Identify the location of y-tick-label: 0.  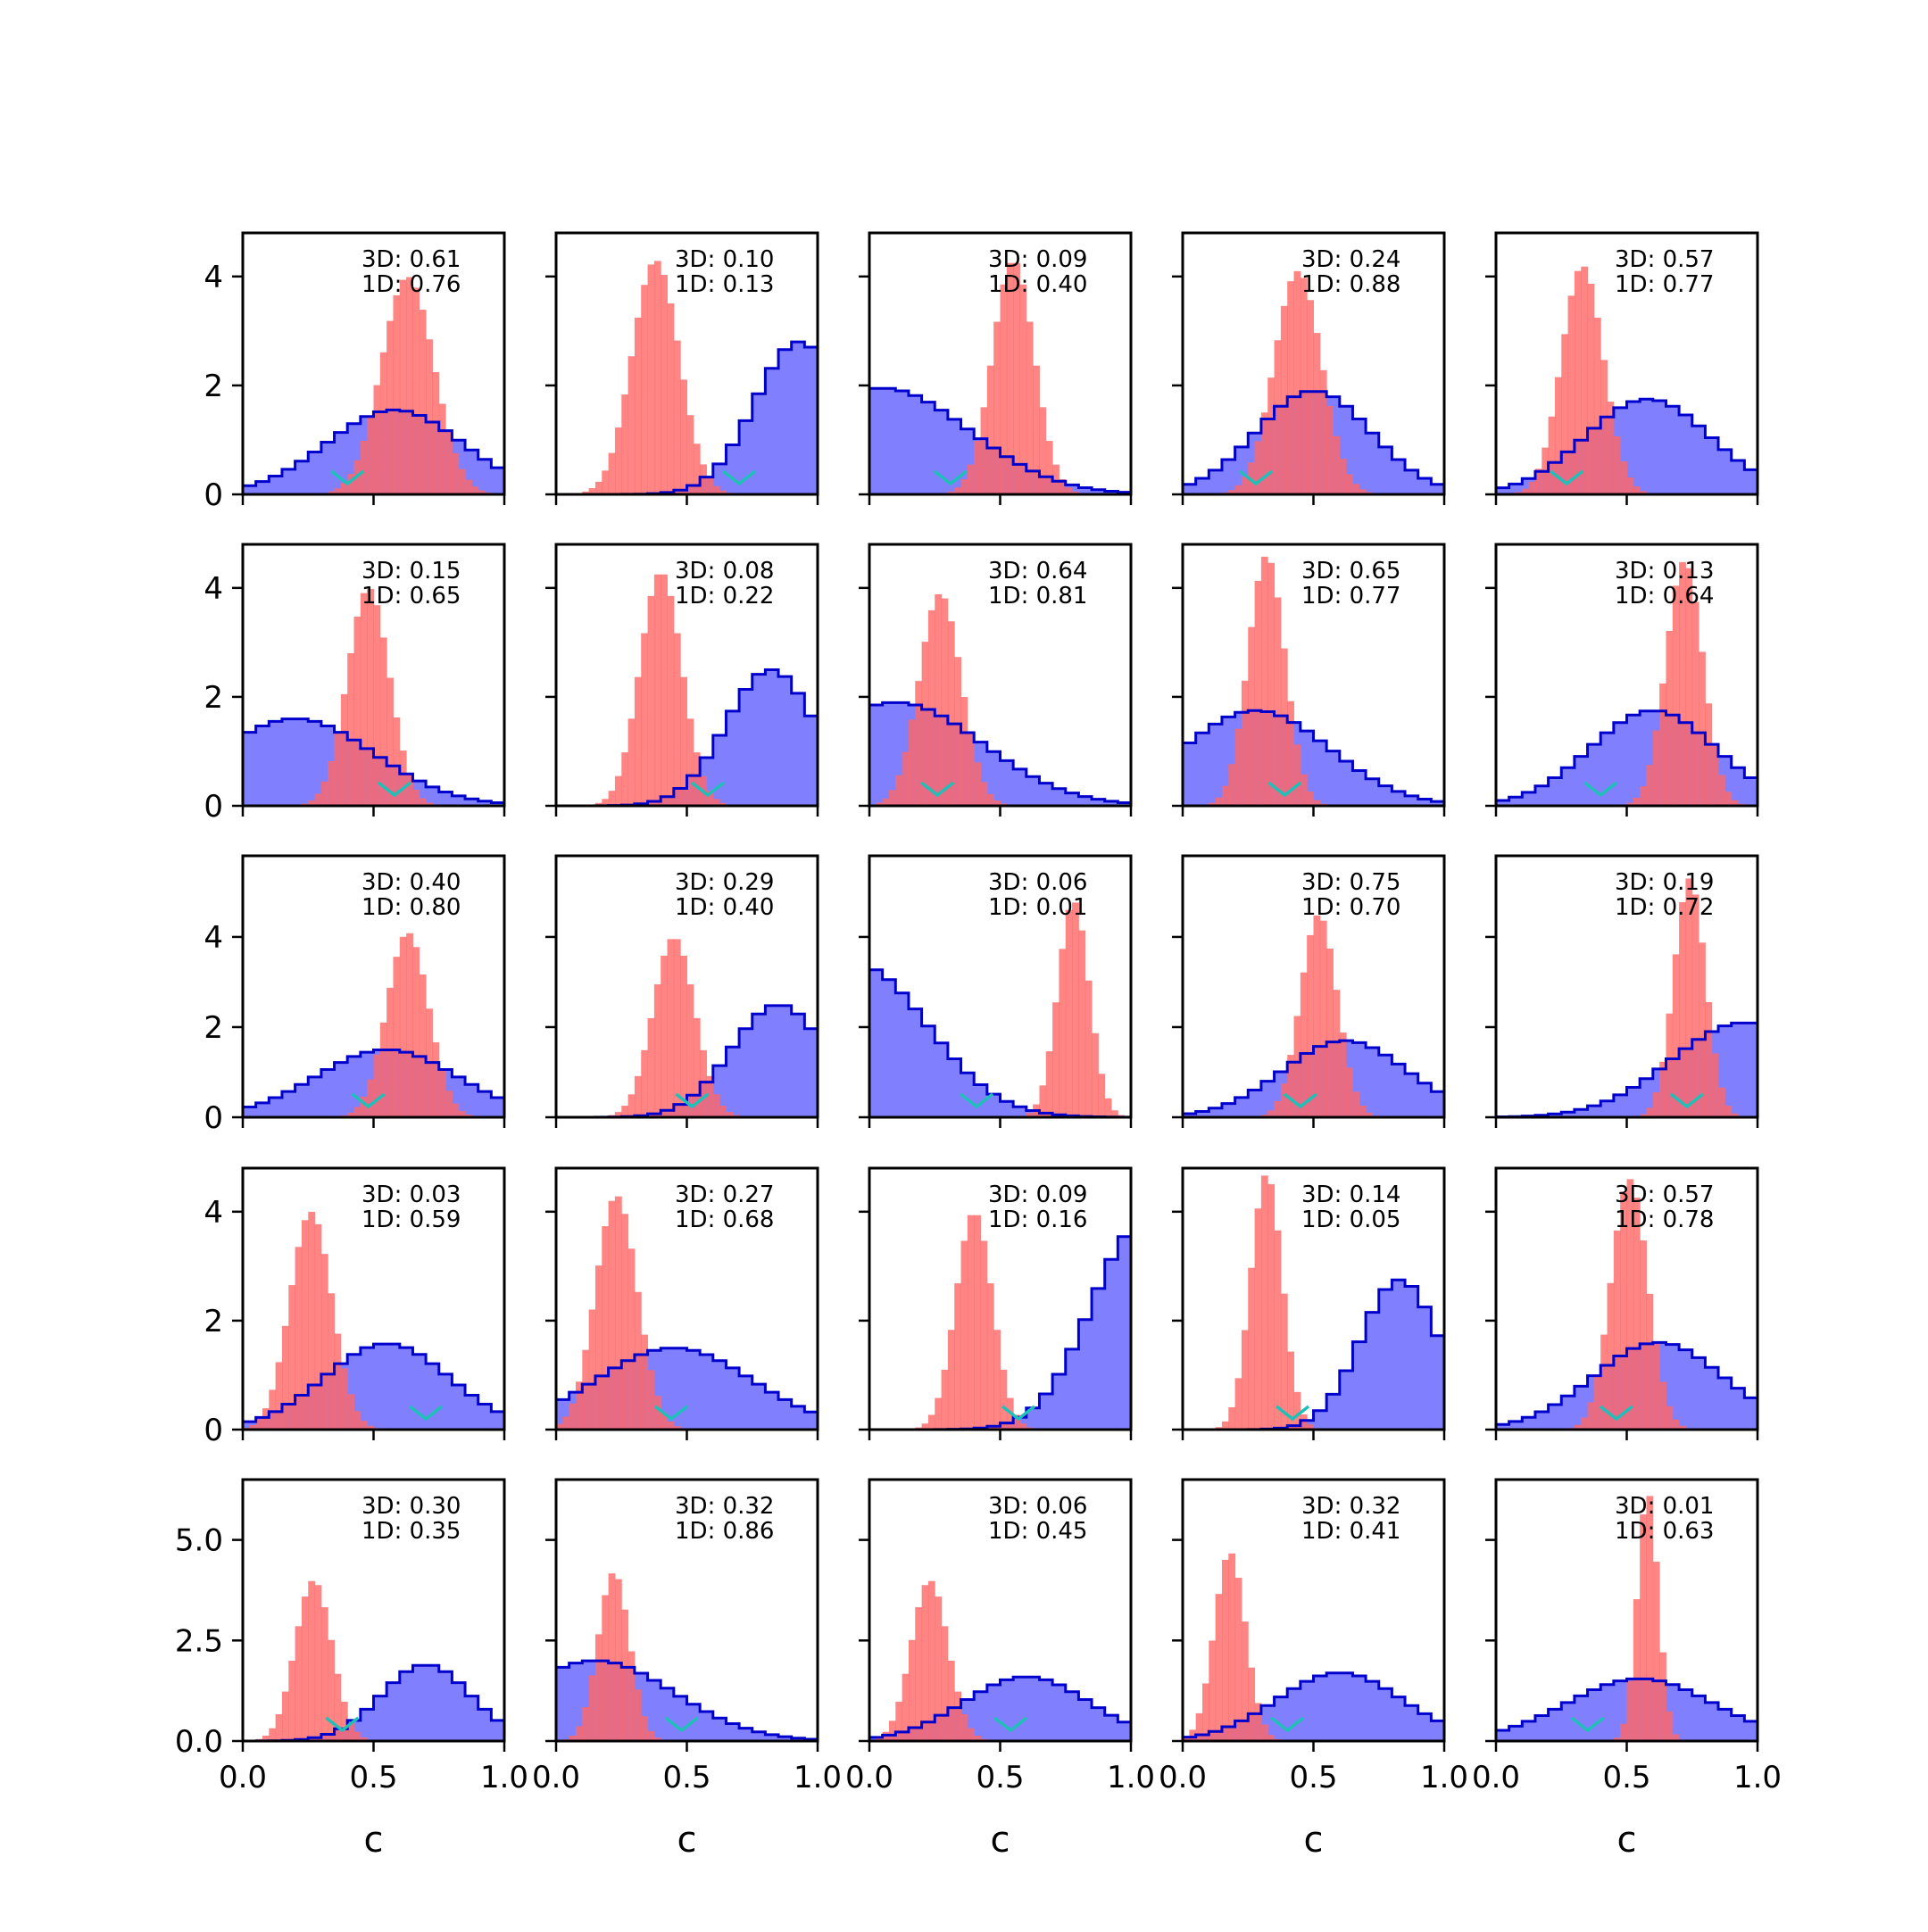
(213, 1118).